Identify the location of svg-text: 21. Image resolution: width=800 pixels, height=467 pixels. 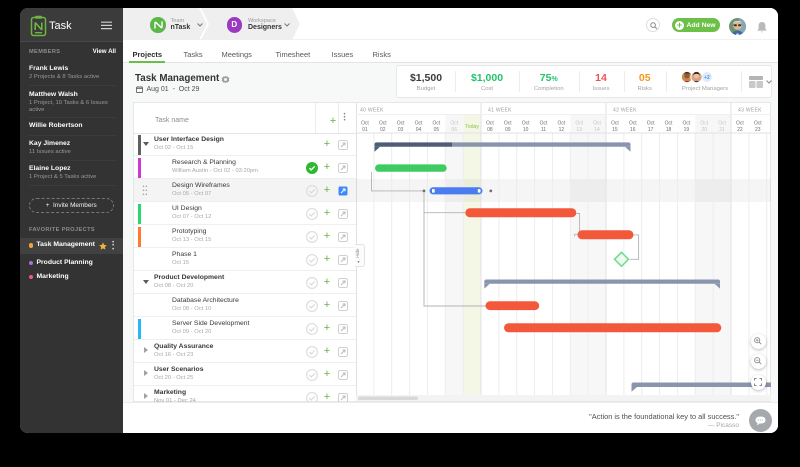
(722, 130).